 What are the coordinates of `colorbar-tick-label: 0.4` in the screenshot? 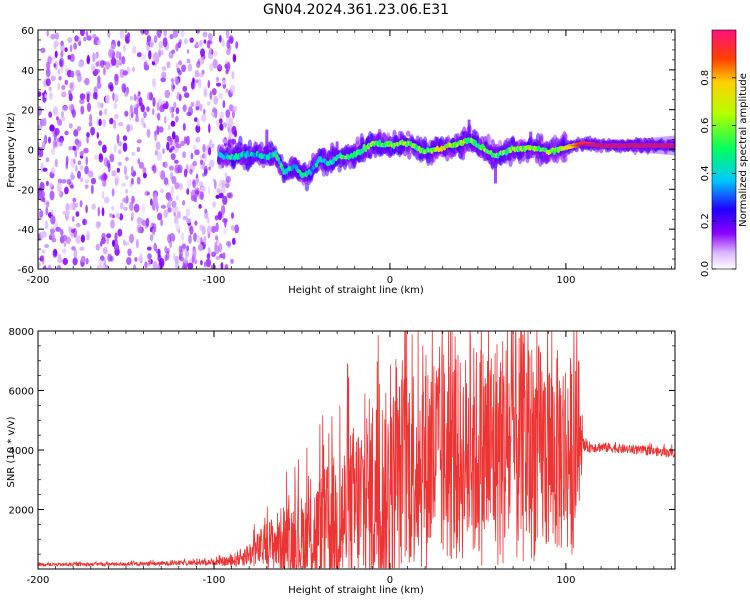 It's located at (705, 173).